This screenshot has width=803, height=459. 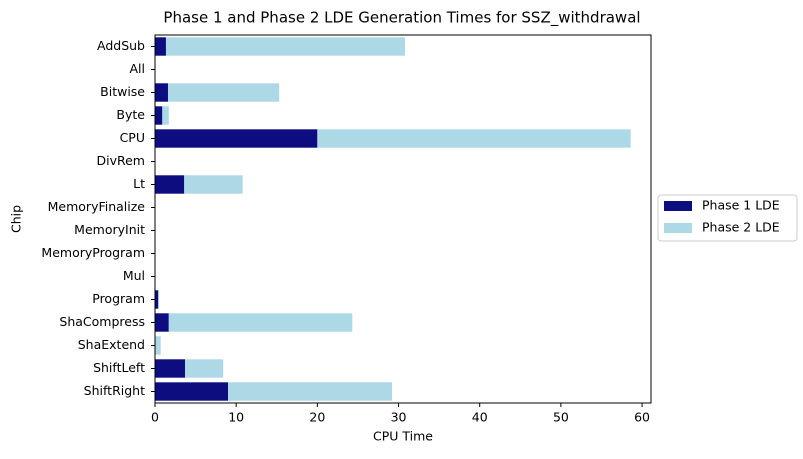 What do you see at coordinates (118, 298) in the screenshot?
I see `y-tick-label: Program` at bounding box center [118, 298].